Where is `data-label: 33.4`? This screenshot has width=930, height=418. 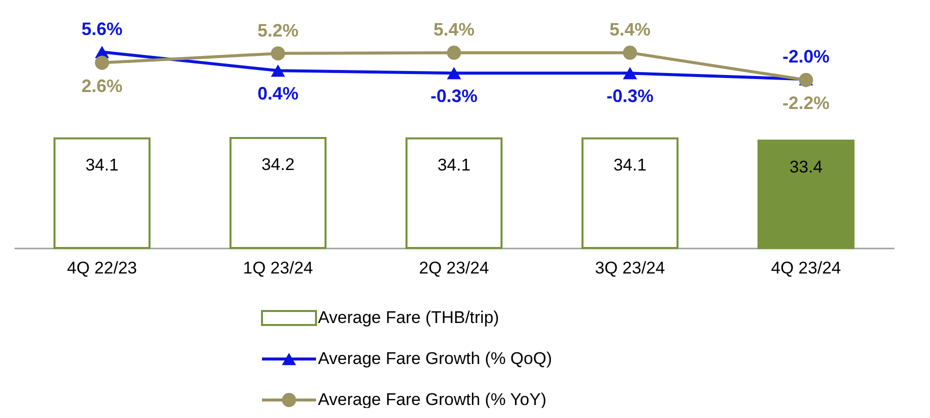 data-label: 33.4 is located at coordinates (806, 167).